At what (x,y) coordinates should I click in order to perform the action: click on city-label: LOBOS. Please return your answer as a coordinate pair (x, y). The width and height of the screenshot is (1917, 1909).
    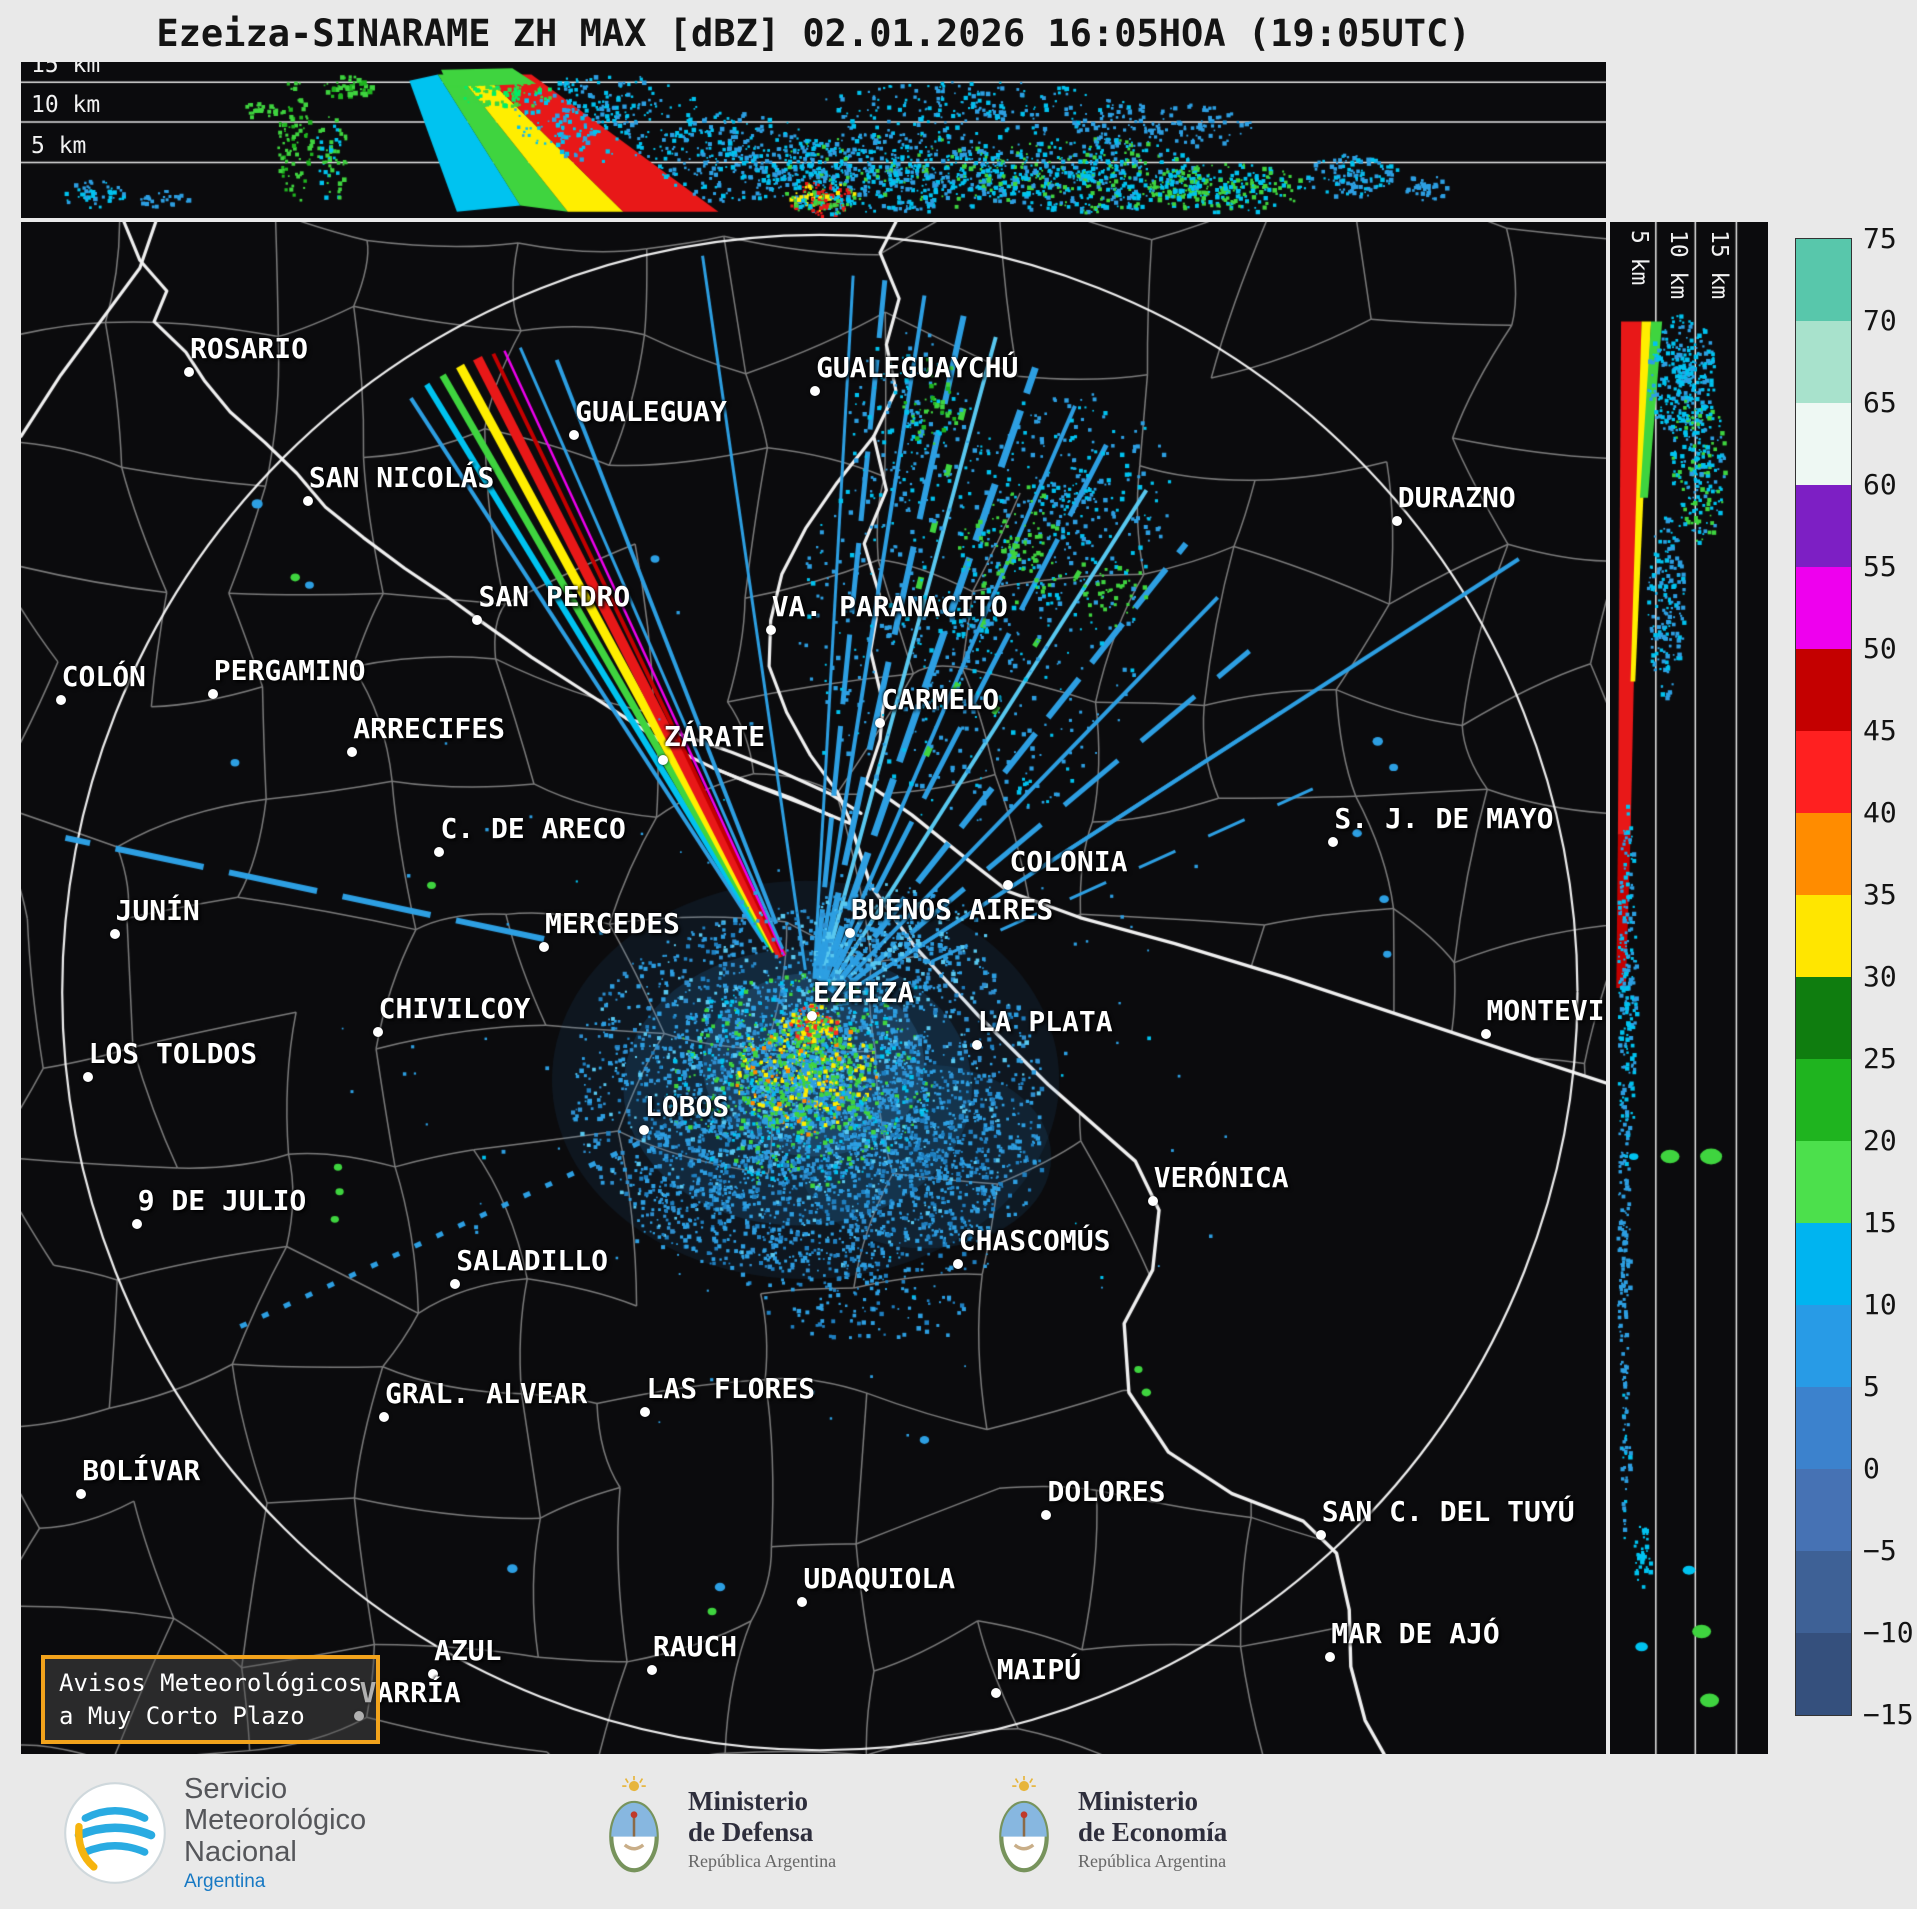
    Looking at the image, I should click on (687, 1107).